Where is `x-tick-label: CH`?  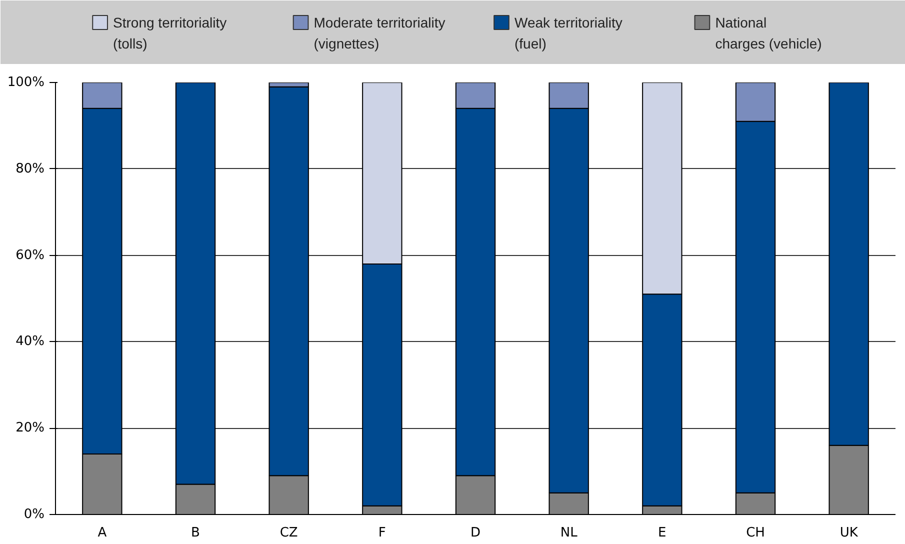 x-tick-label: CH is located at coordinates (755, 533).